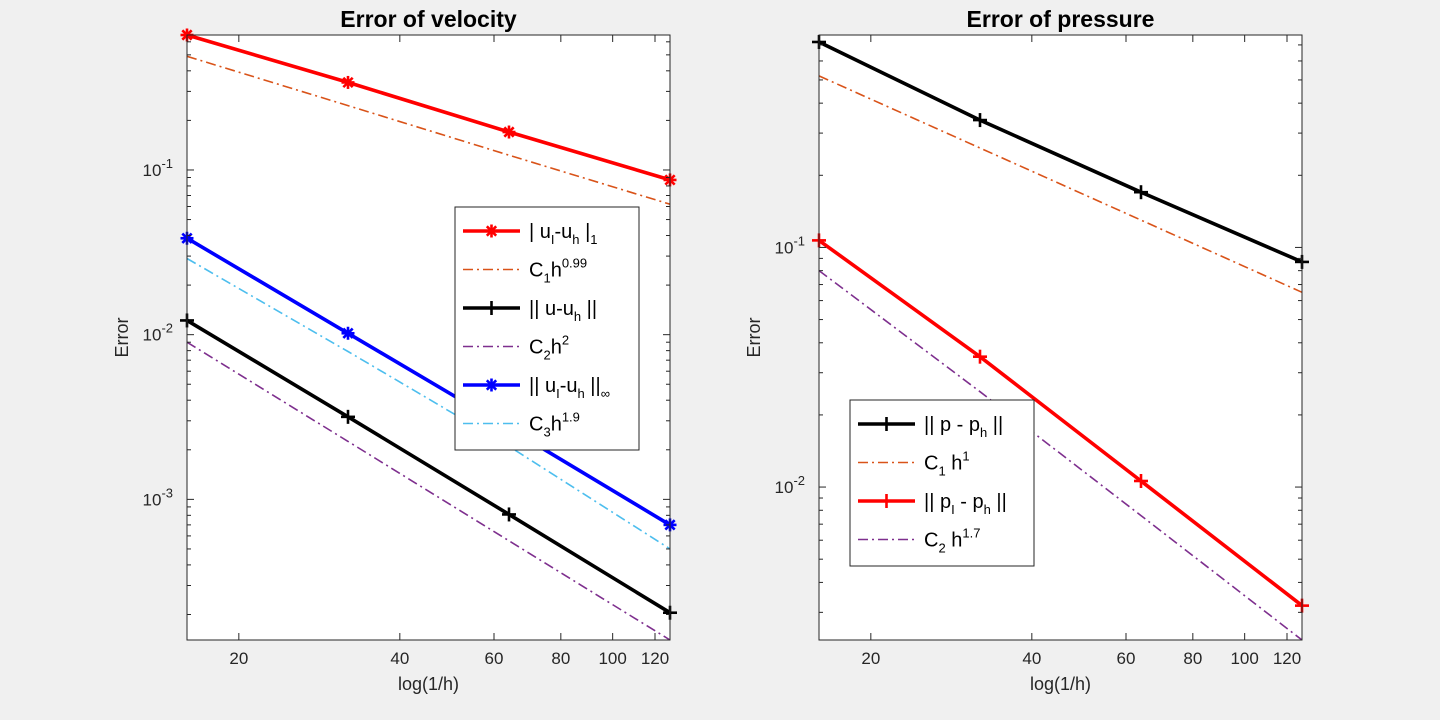 The image size is (1440, 720). What do you see at coordinates (952, 541) in the screenshot?
I see `legend-label-c-2-h-1-7: C2 h1.7` at bounding box center [952, 541].